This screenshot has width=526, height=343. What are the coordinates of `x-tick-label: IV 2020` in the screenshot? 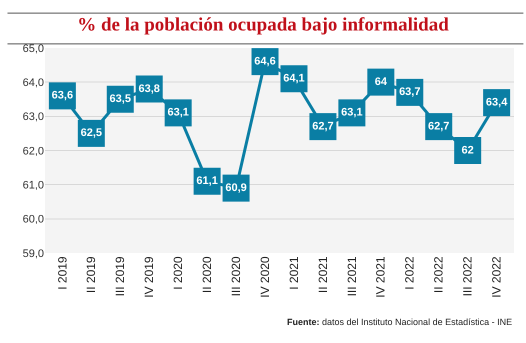 It's located at (265, 277).